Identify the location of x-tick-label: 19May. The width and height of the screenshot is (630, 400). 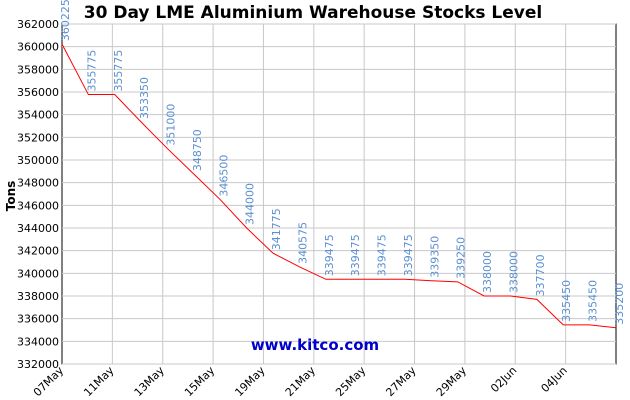
(250, 382).